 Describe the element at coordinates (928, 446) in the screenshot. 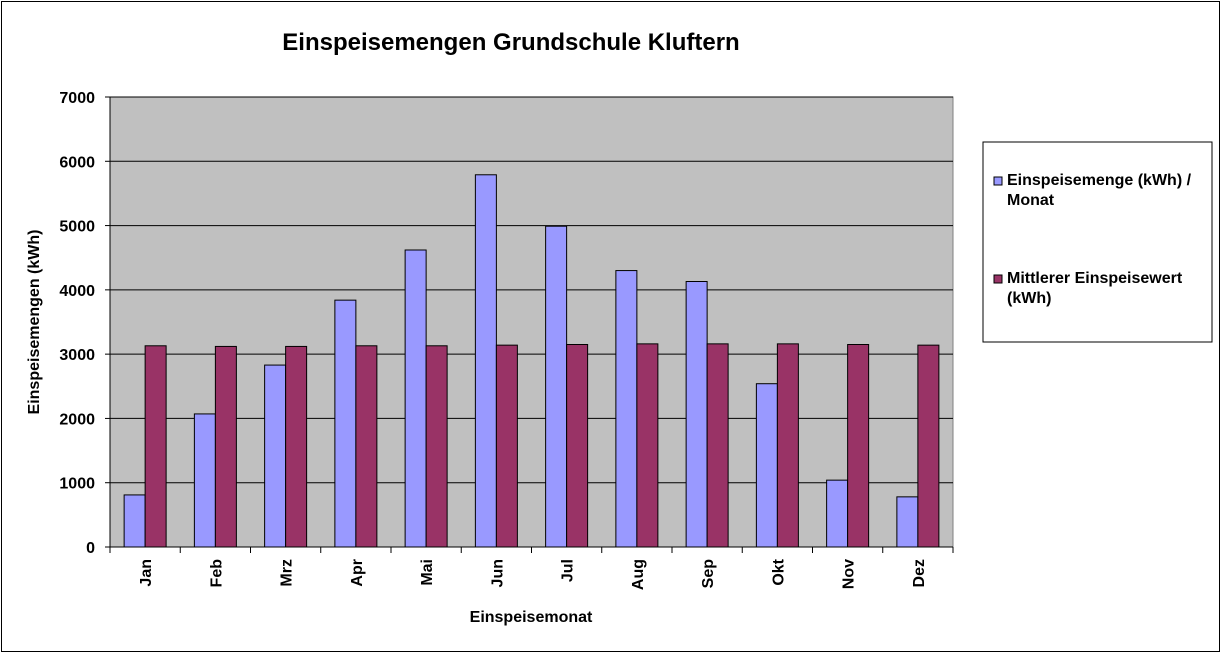

I see `bar-mittelwert-dez` at that location.